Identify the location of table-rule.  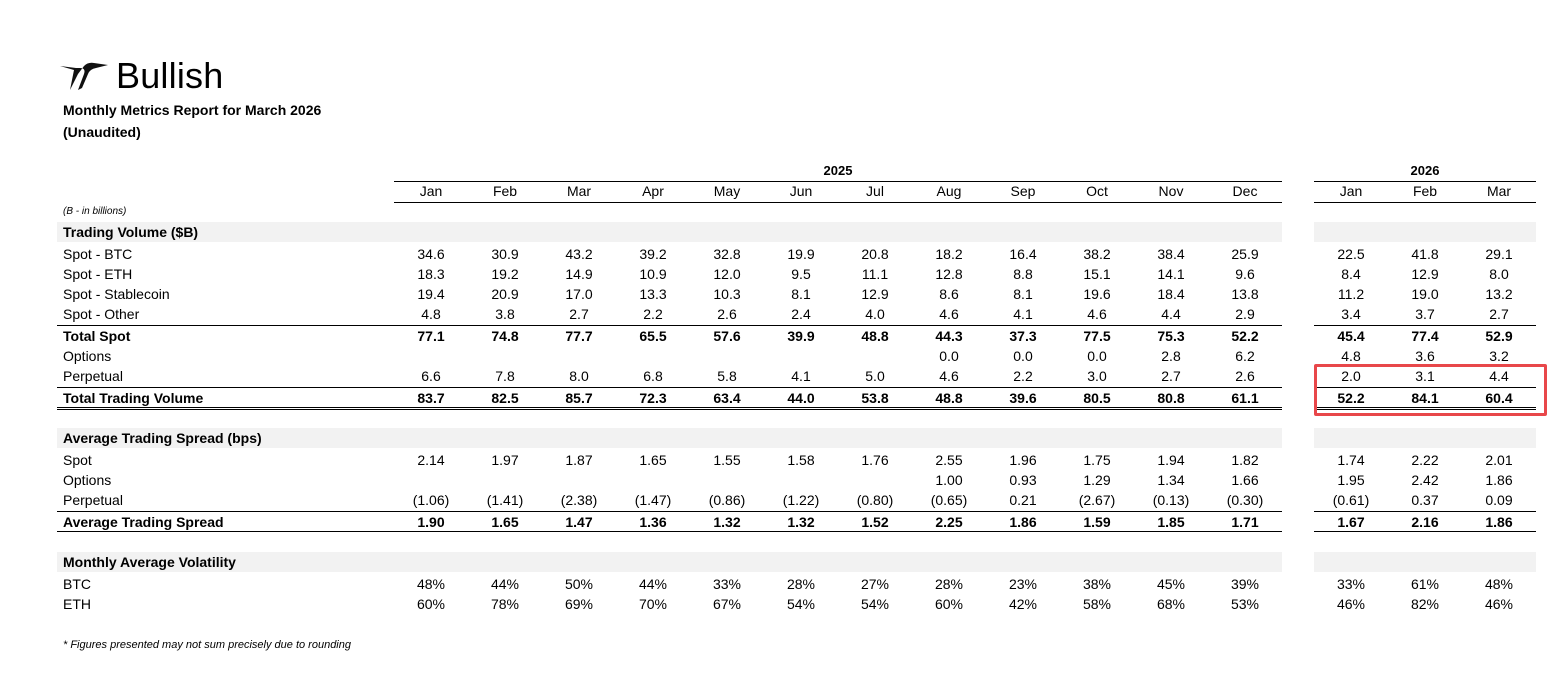
(669, 409).